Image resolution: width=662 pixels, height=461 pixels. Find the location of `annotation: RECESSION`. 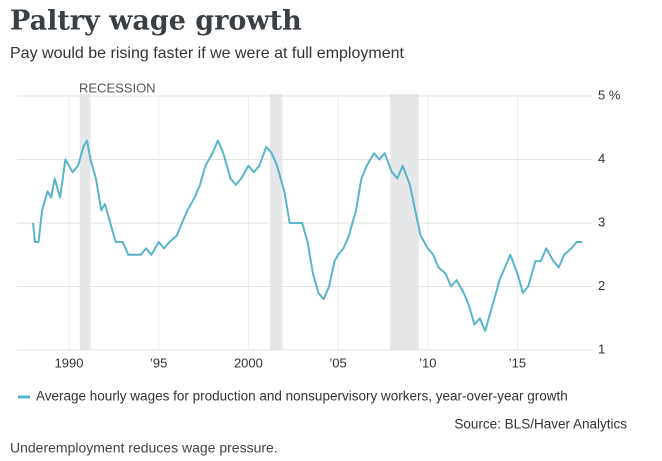

annotation: RECESSION is located at coordinates (117, 87).